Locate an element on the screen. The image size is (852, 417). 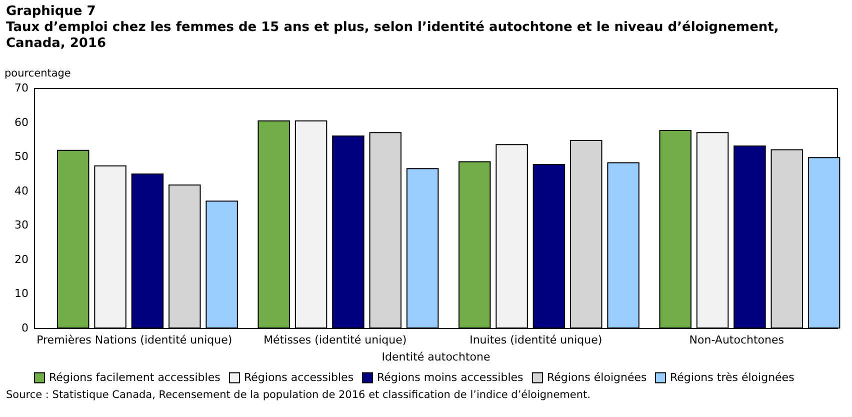
y-tick-label: 70 is located at coordinates (21, 88).